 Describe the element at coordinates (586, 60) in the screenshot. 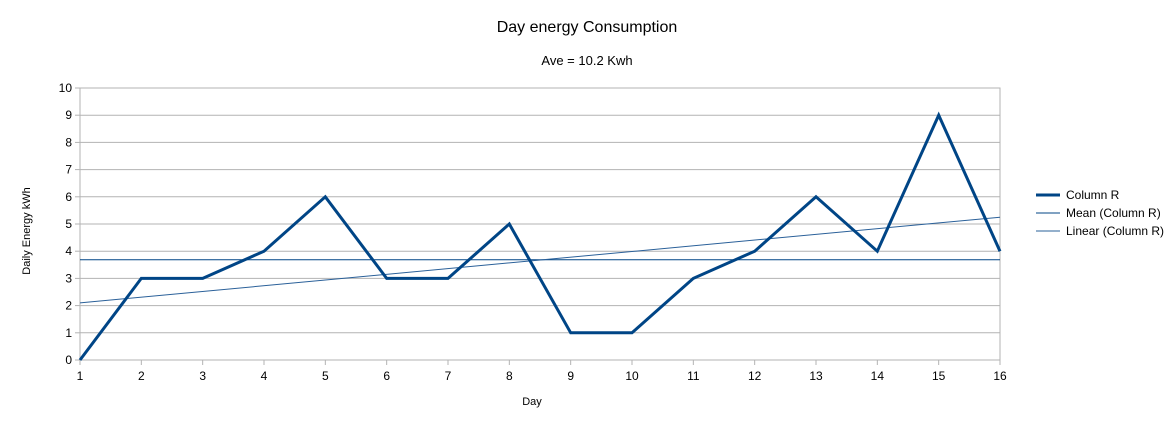

I see `chart-subtitle: Ave = 10.2 Kwh` at that location.